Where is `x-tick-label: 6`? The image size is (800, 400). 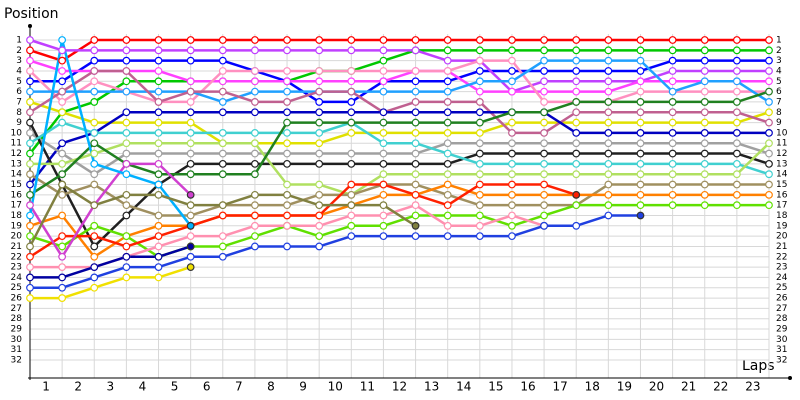 x-tick-label: 6 is located at coordinates (207, 387).